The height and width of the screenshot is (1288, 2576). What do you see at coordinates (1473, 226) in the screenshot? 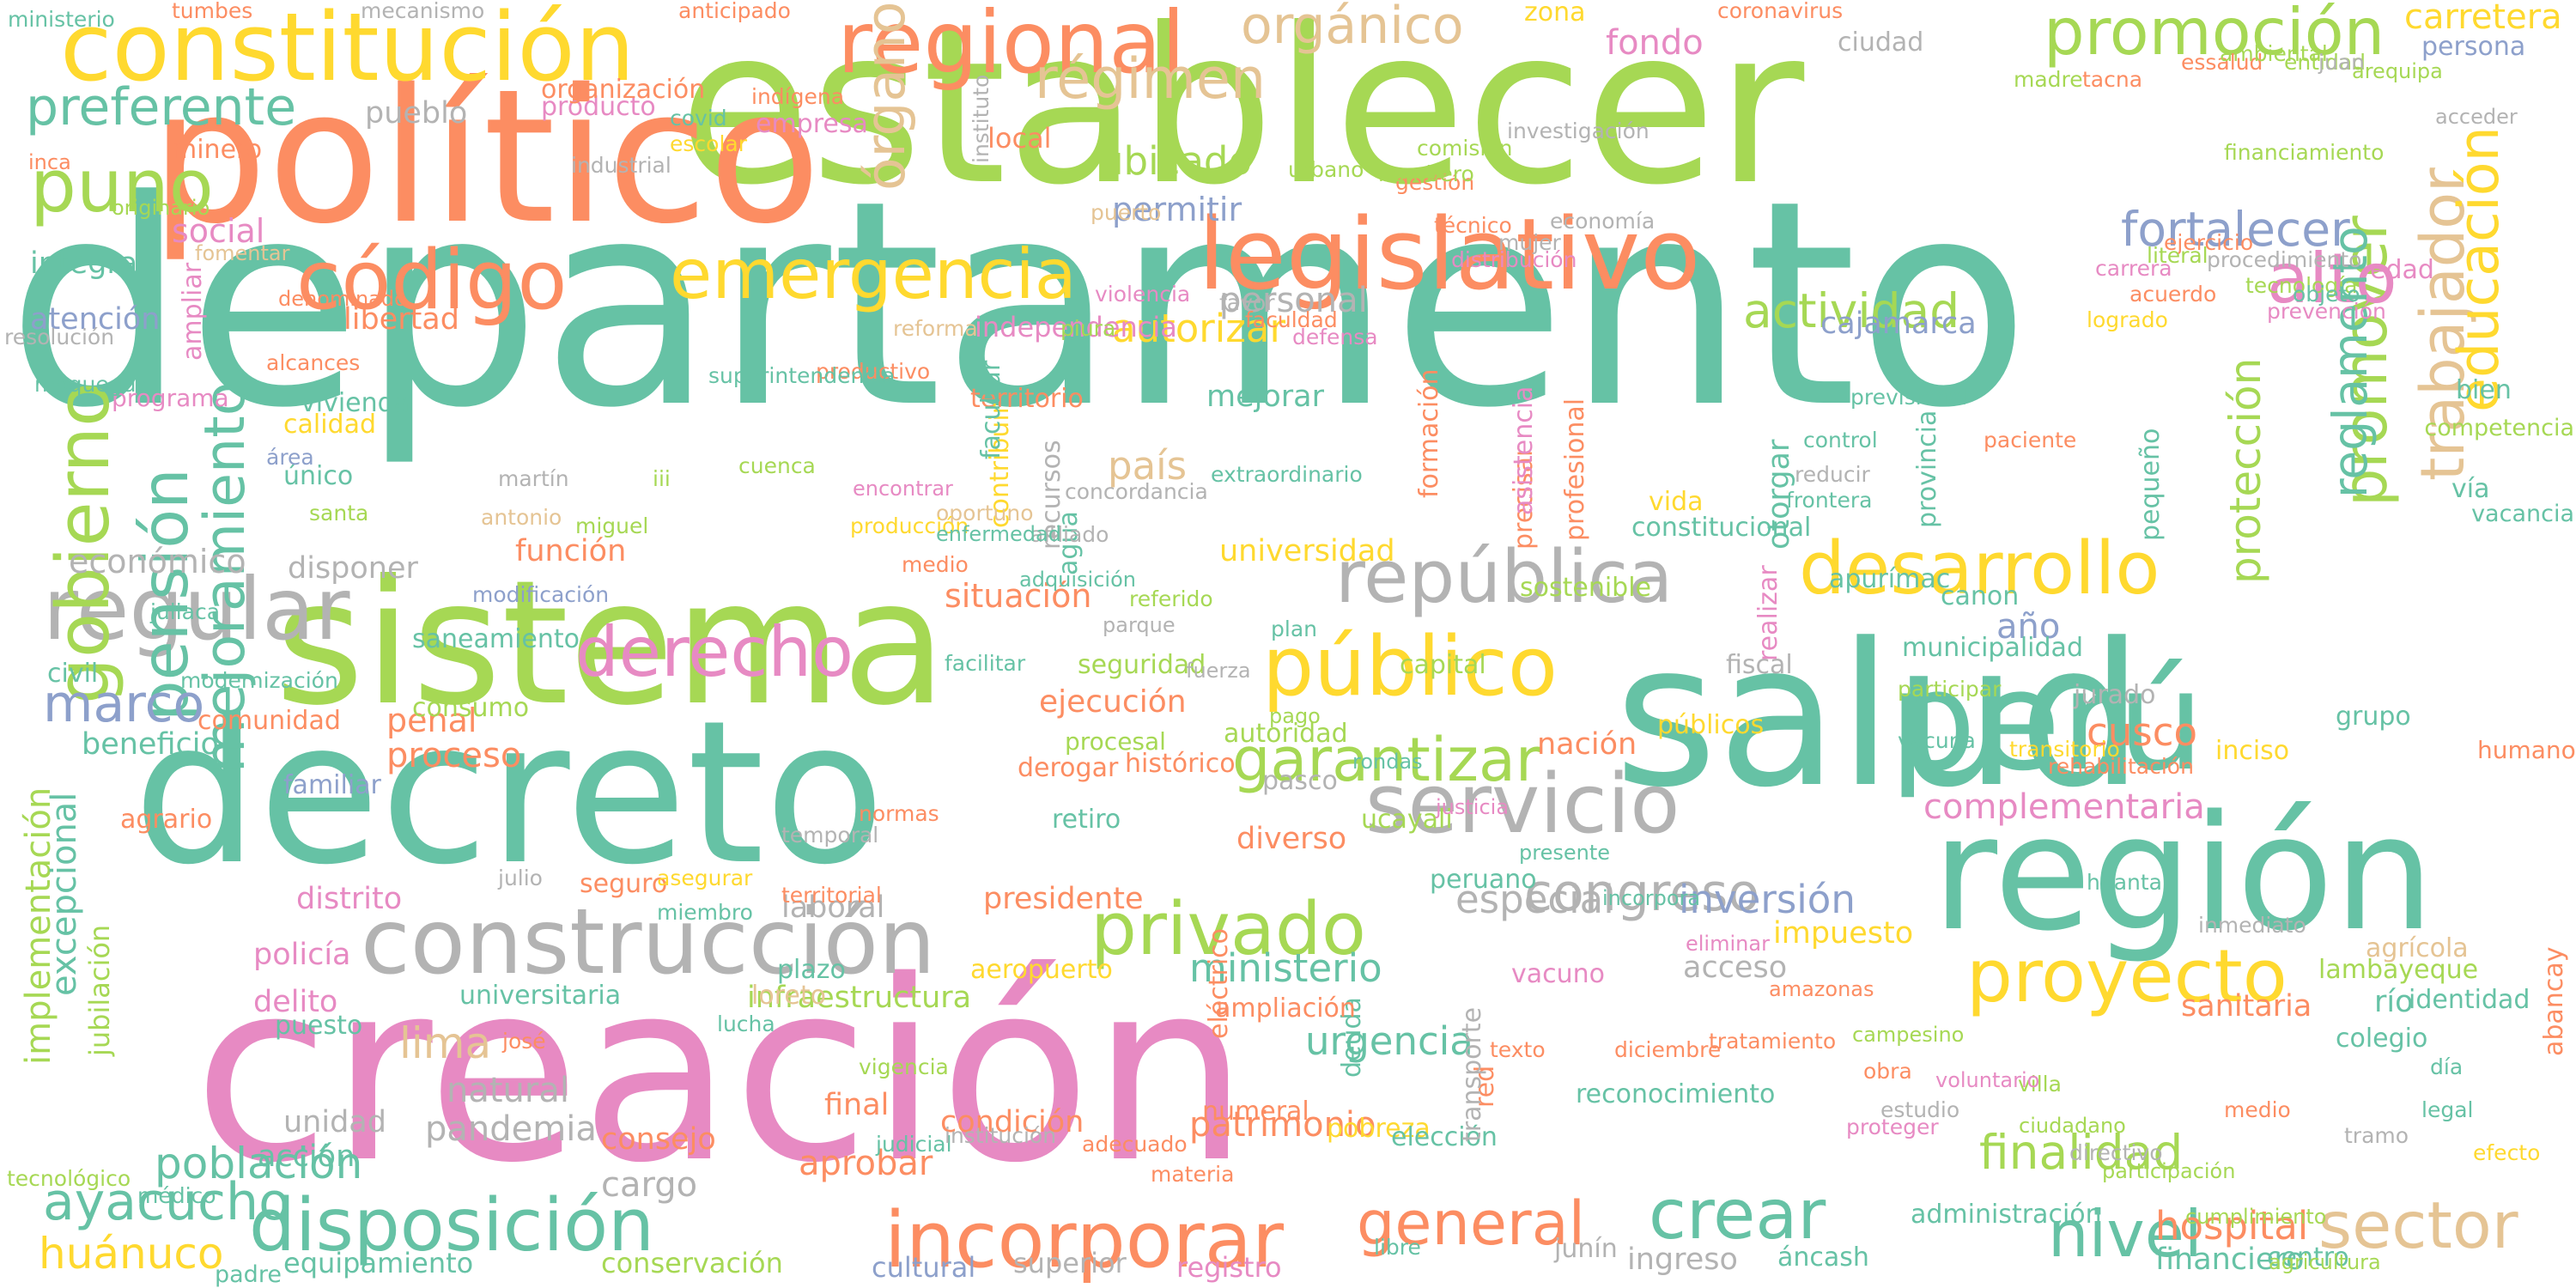
I see `word-tecnico: técnico` at bounding box center [1473, 226].